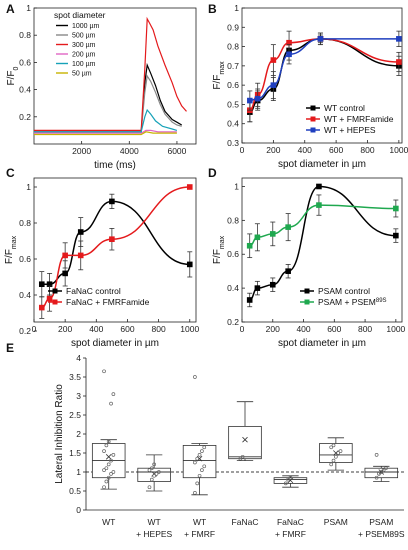  What do you see at coordinates (84, 45) in the screenshot?
I see `legend-label: 300 µm` at bounding box center [84, 45].